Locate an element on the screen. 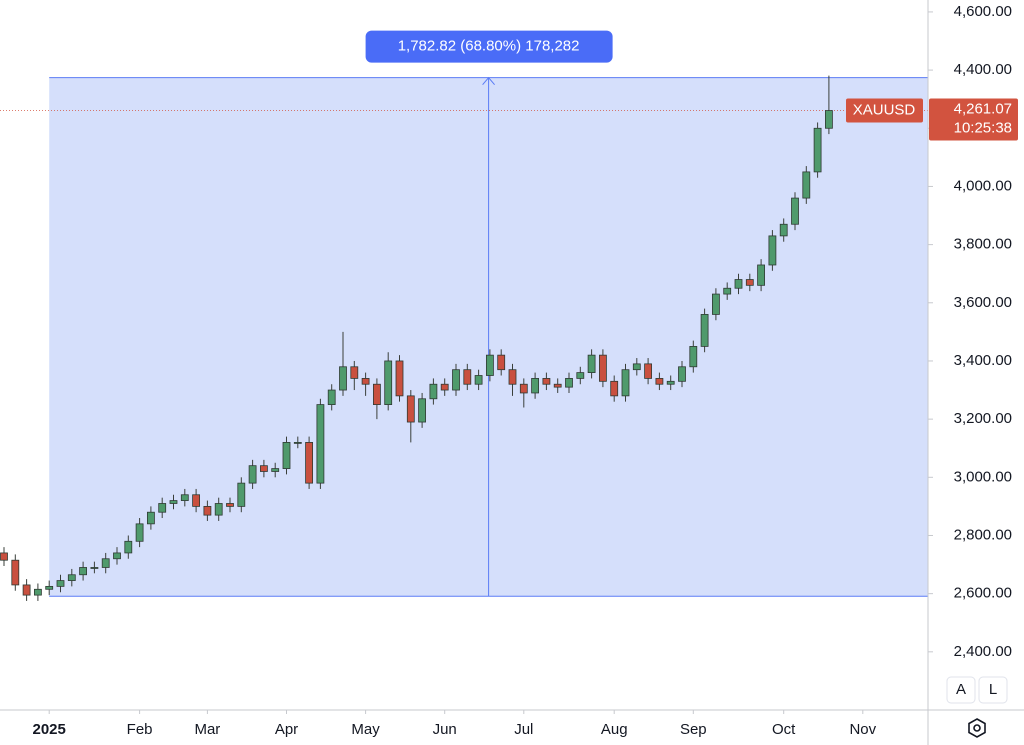  x-tick-label: Apr is located at coordinates (286, 729).